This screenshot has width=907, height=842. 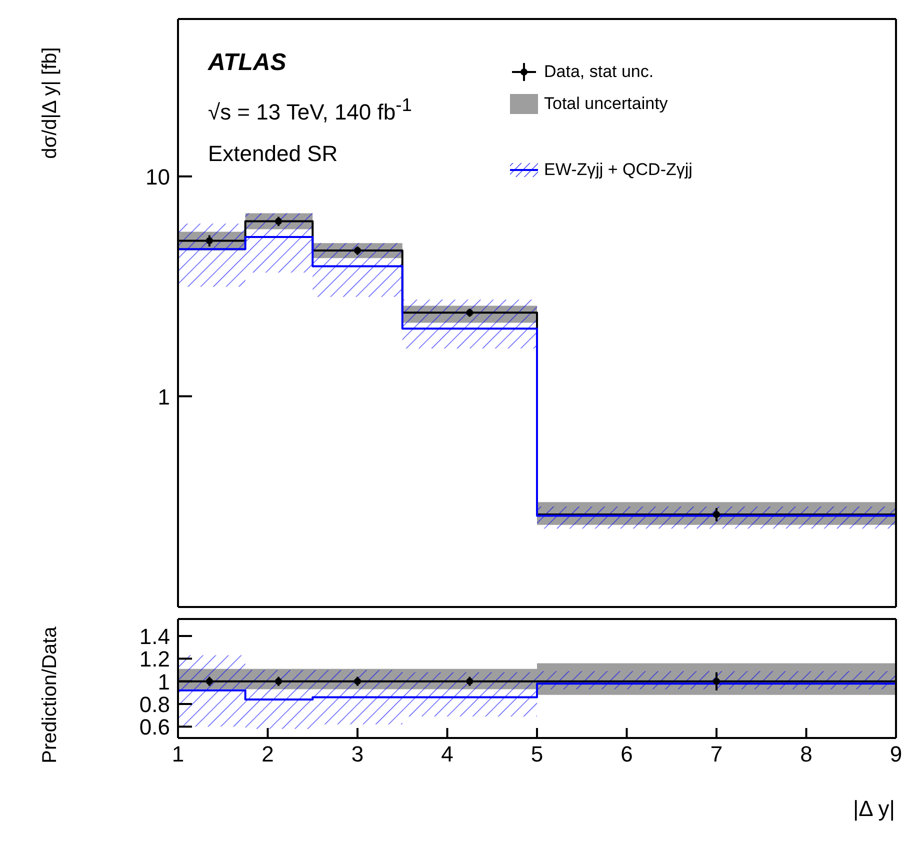 I want to click on y-tick-label: 1.4, so click(x=154, y=636).